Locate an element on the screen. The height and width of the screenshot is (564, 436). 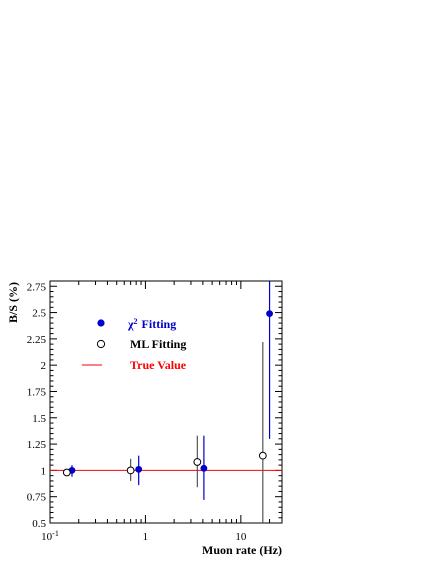
legend: χ2 Fitting ML Fitting True Value is located at coordinates (134, 344).